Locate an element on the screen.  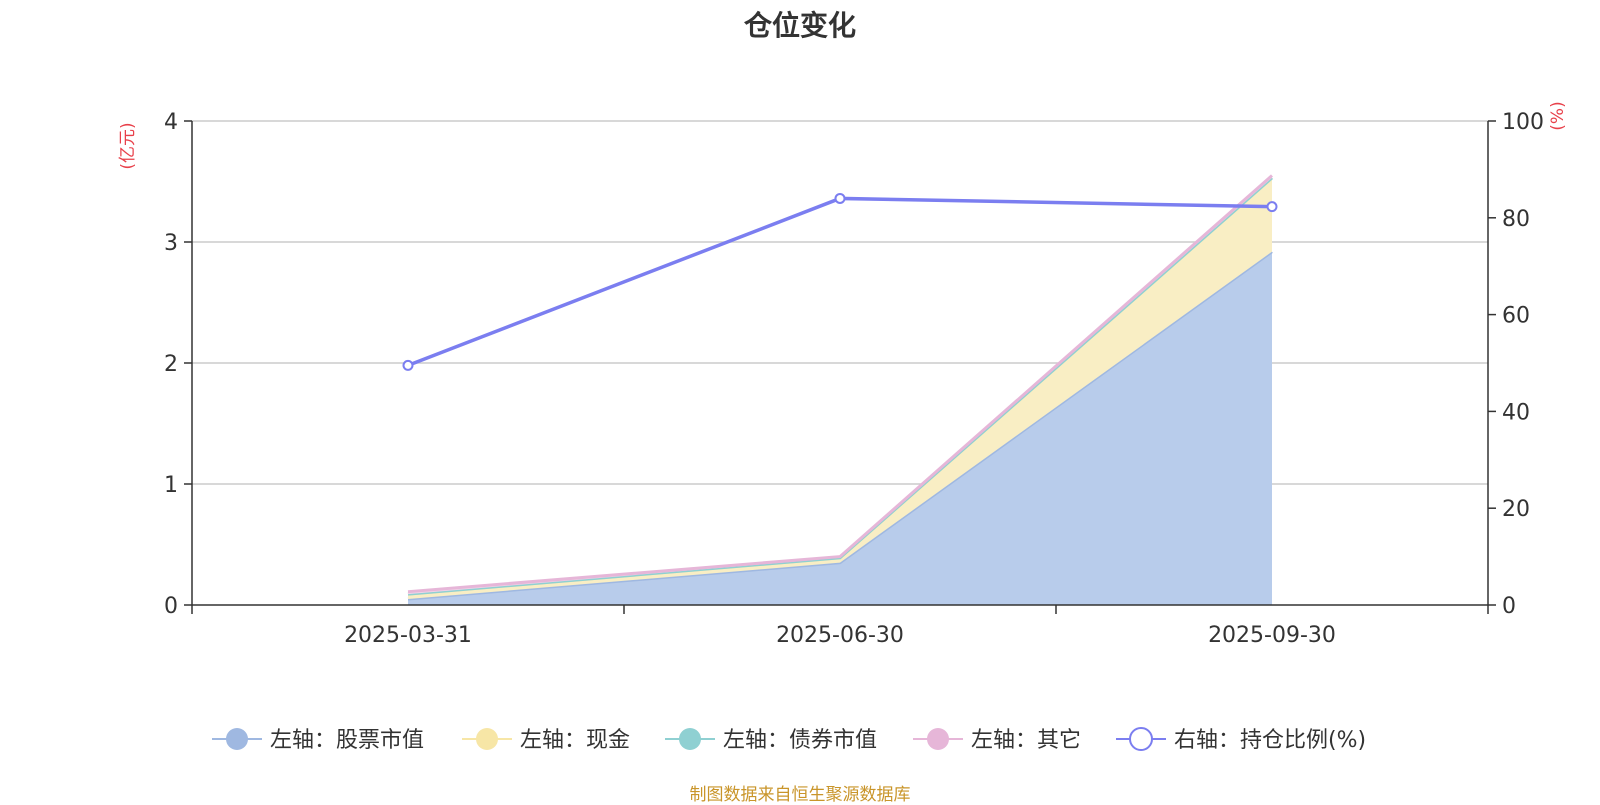
y-right-tick-label: 20 is located at coordinates (1516, 509).